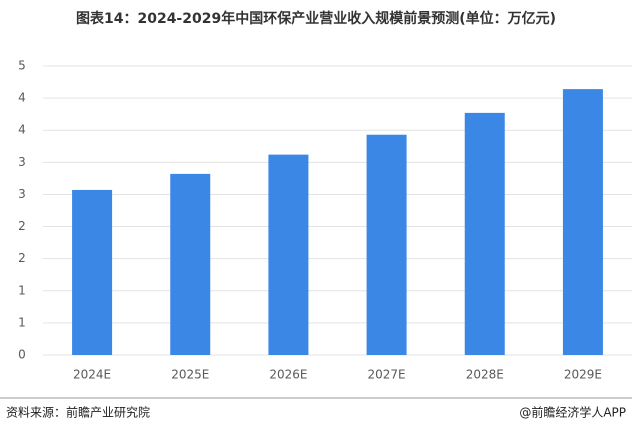 Image resolution: width=632 pixels, height=434 pixels. I want to click on x-tick-label: 2028E, so click(485, 375).